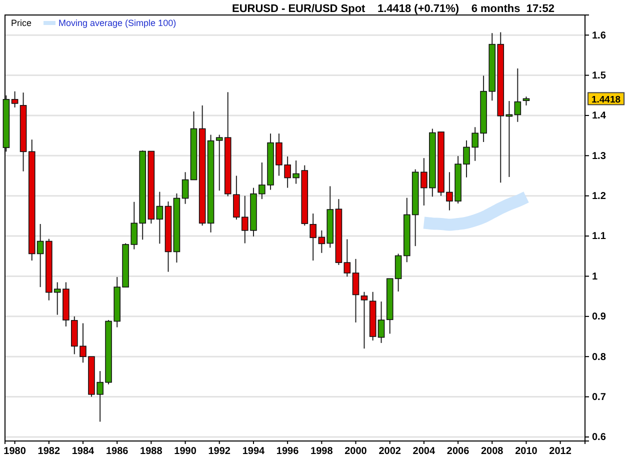  I want to click on x-tick-label: 1982, so click(49, 452).